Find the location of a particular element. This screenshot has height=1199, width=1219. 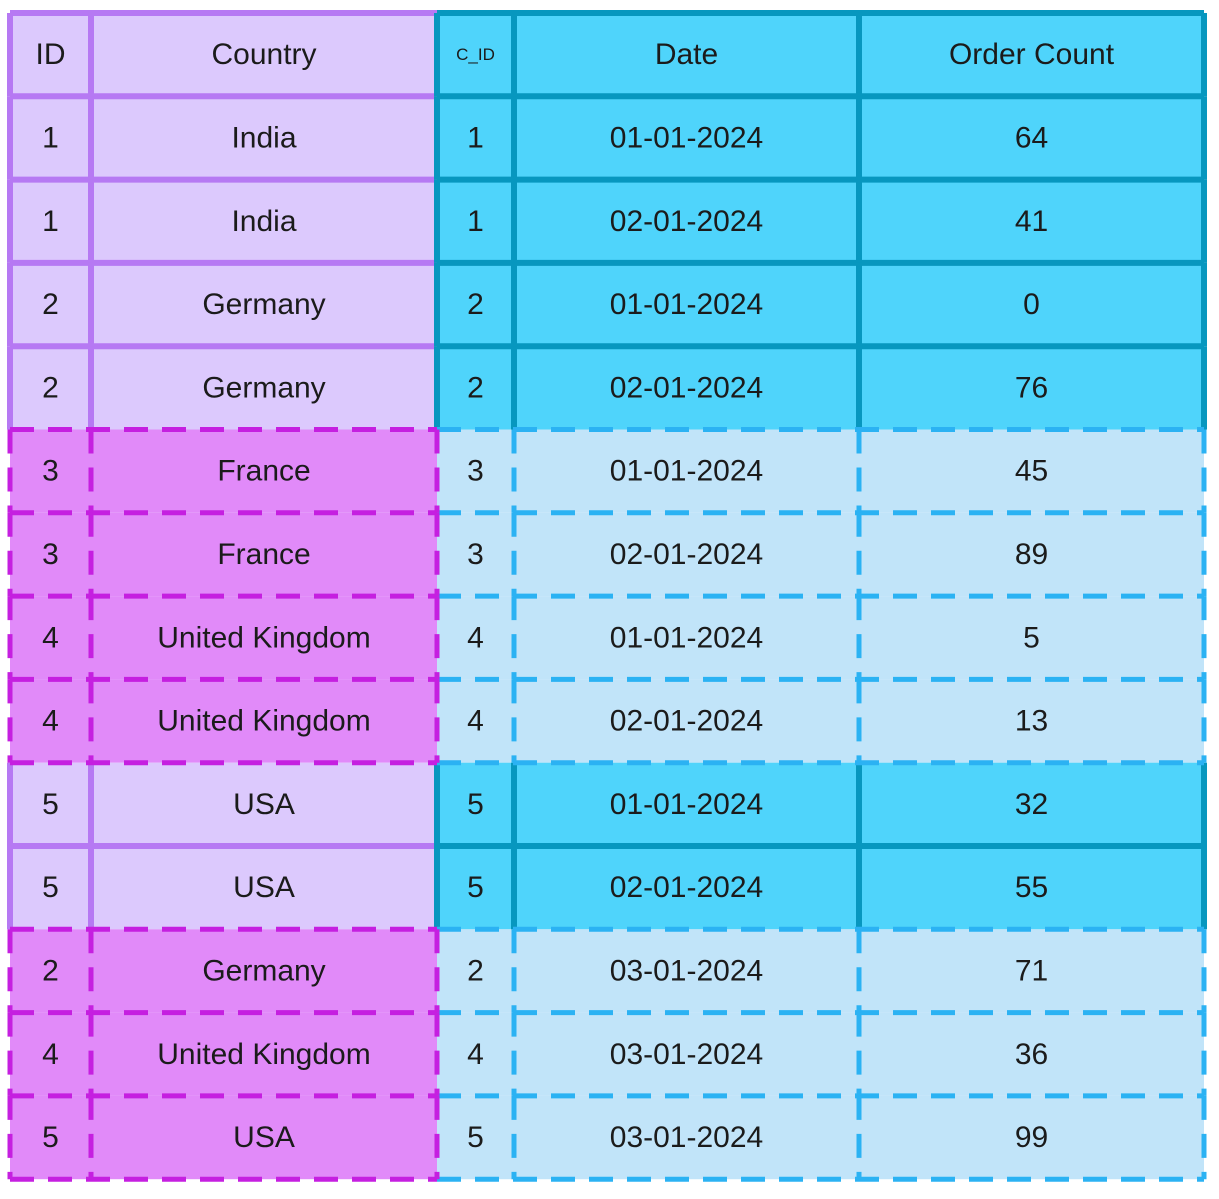

header-country: Country is located at coordinates (263, 54).